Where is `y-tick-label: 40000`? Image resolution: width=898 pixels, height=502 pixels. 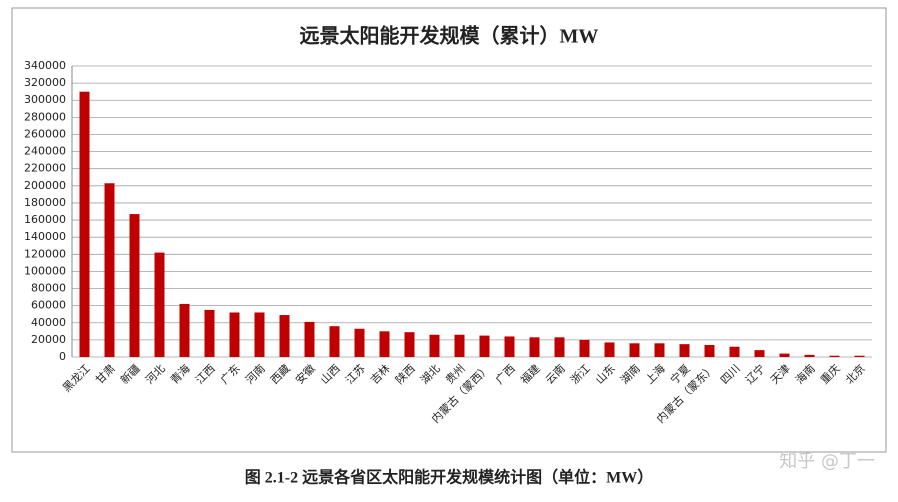
y-tick-label: 40000 is located at coordinates (48, 322).